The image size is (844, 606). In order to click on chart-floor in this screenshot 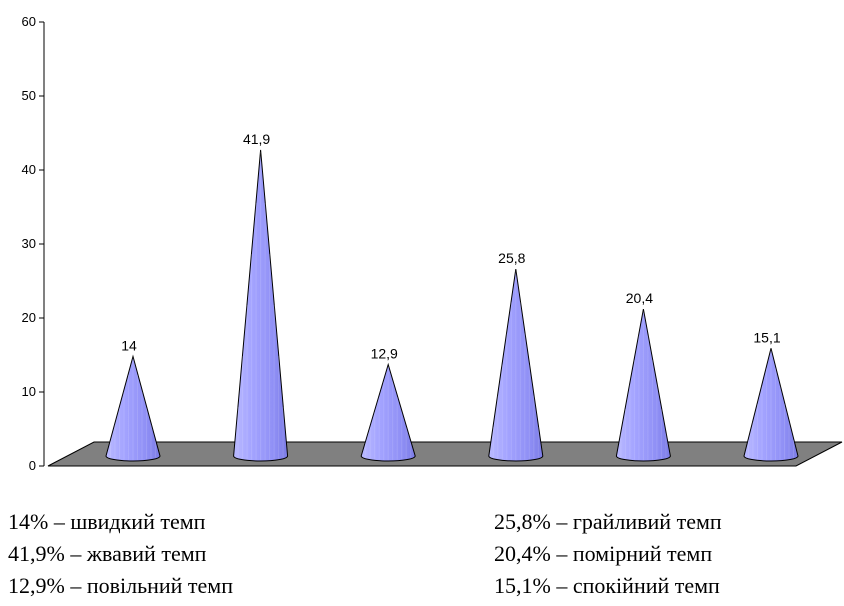, I will do `click(445, 454)`.